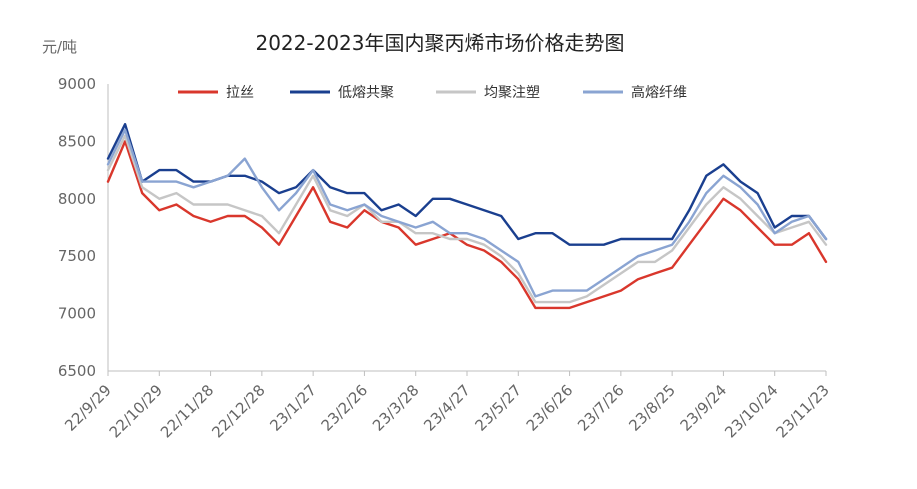  Describe the element at coordinates (512, 93) in the screenshot. I see `legend-label: 均聚注塑` at that location.